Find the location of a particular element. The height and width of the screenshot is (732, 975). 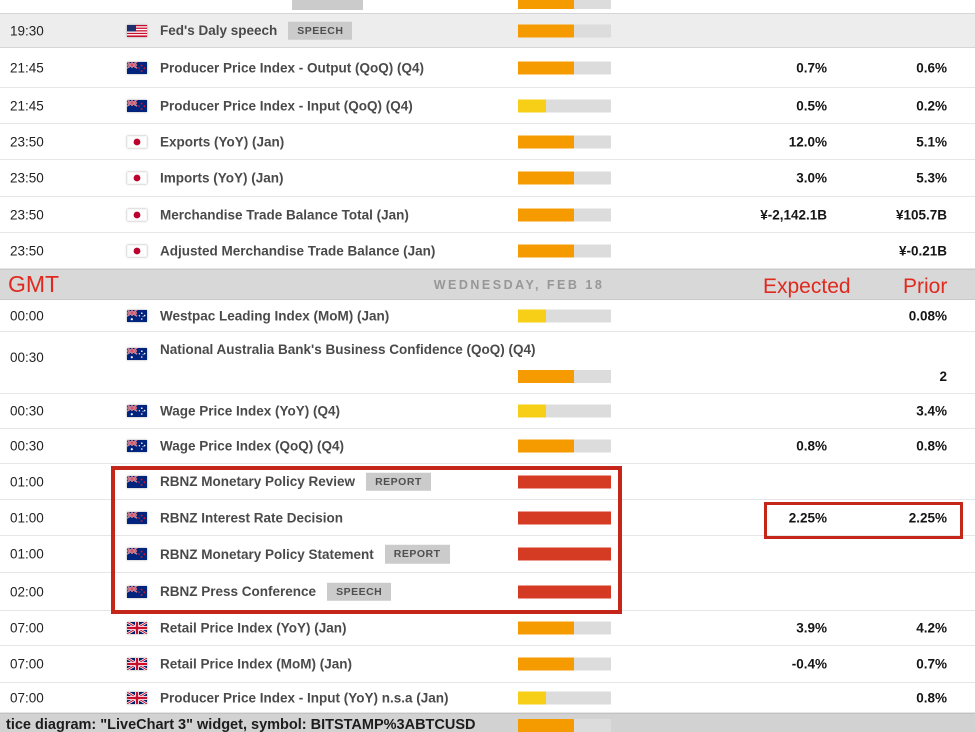

prior-annotation-label: Prior is located at coordinates (925, 286).